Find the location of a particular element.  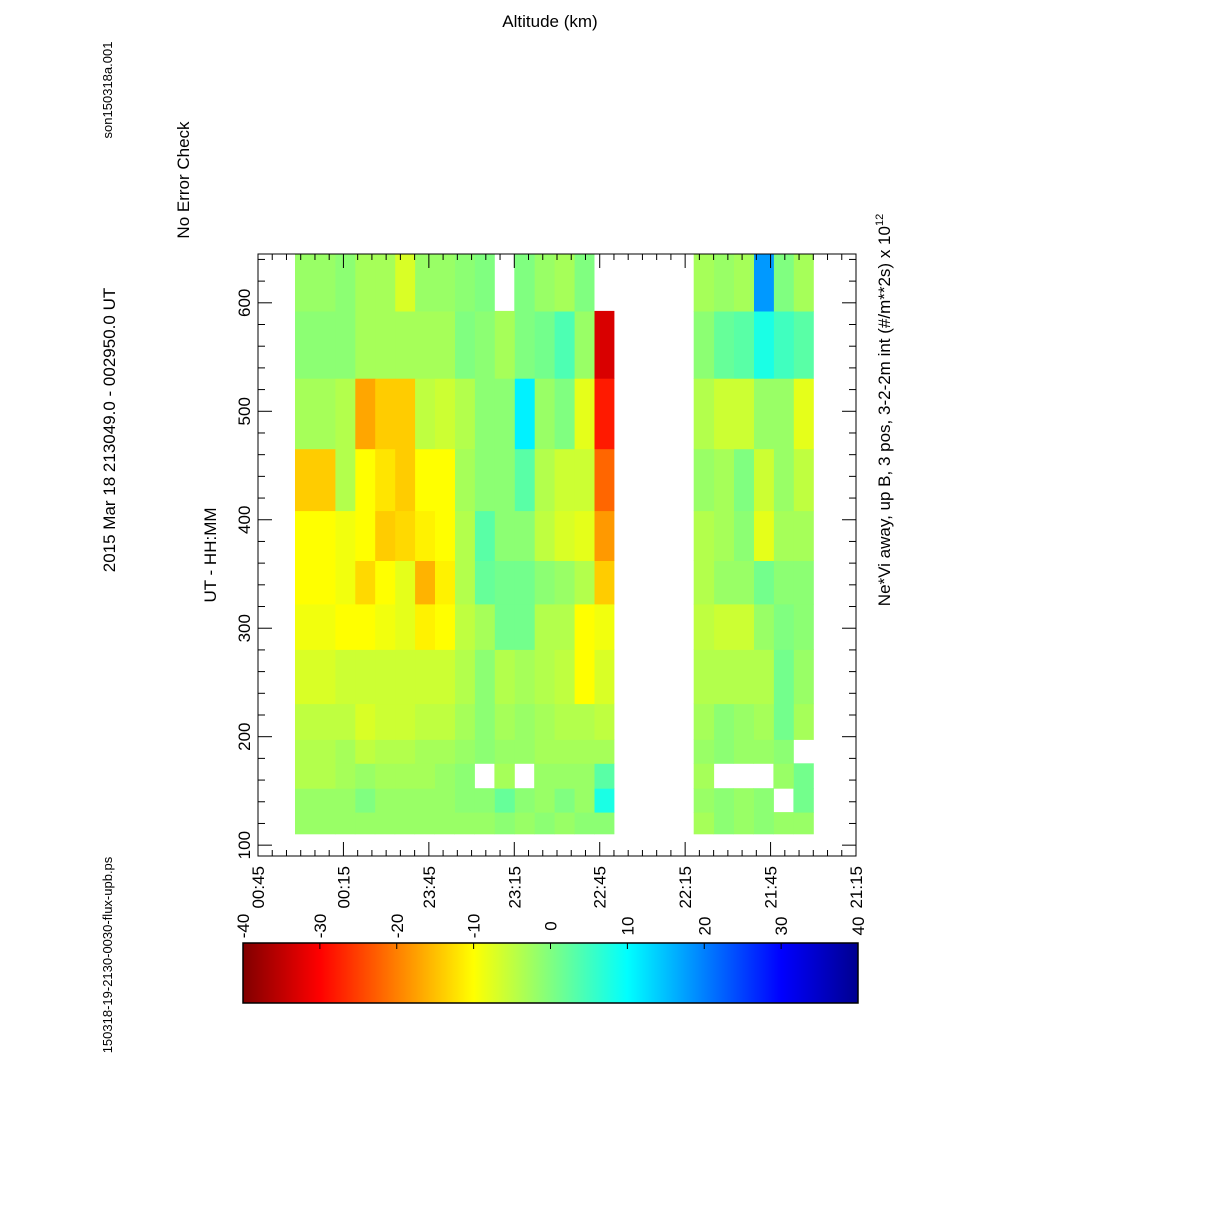

y-tick-label: 100 is located at coordinates (244, 845).